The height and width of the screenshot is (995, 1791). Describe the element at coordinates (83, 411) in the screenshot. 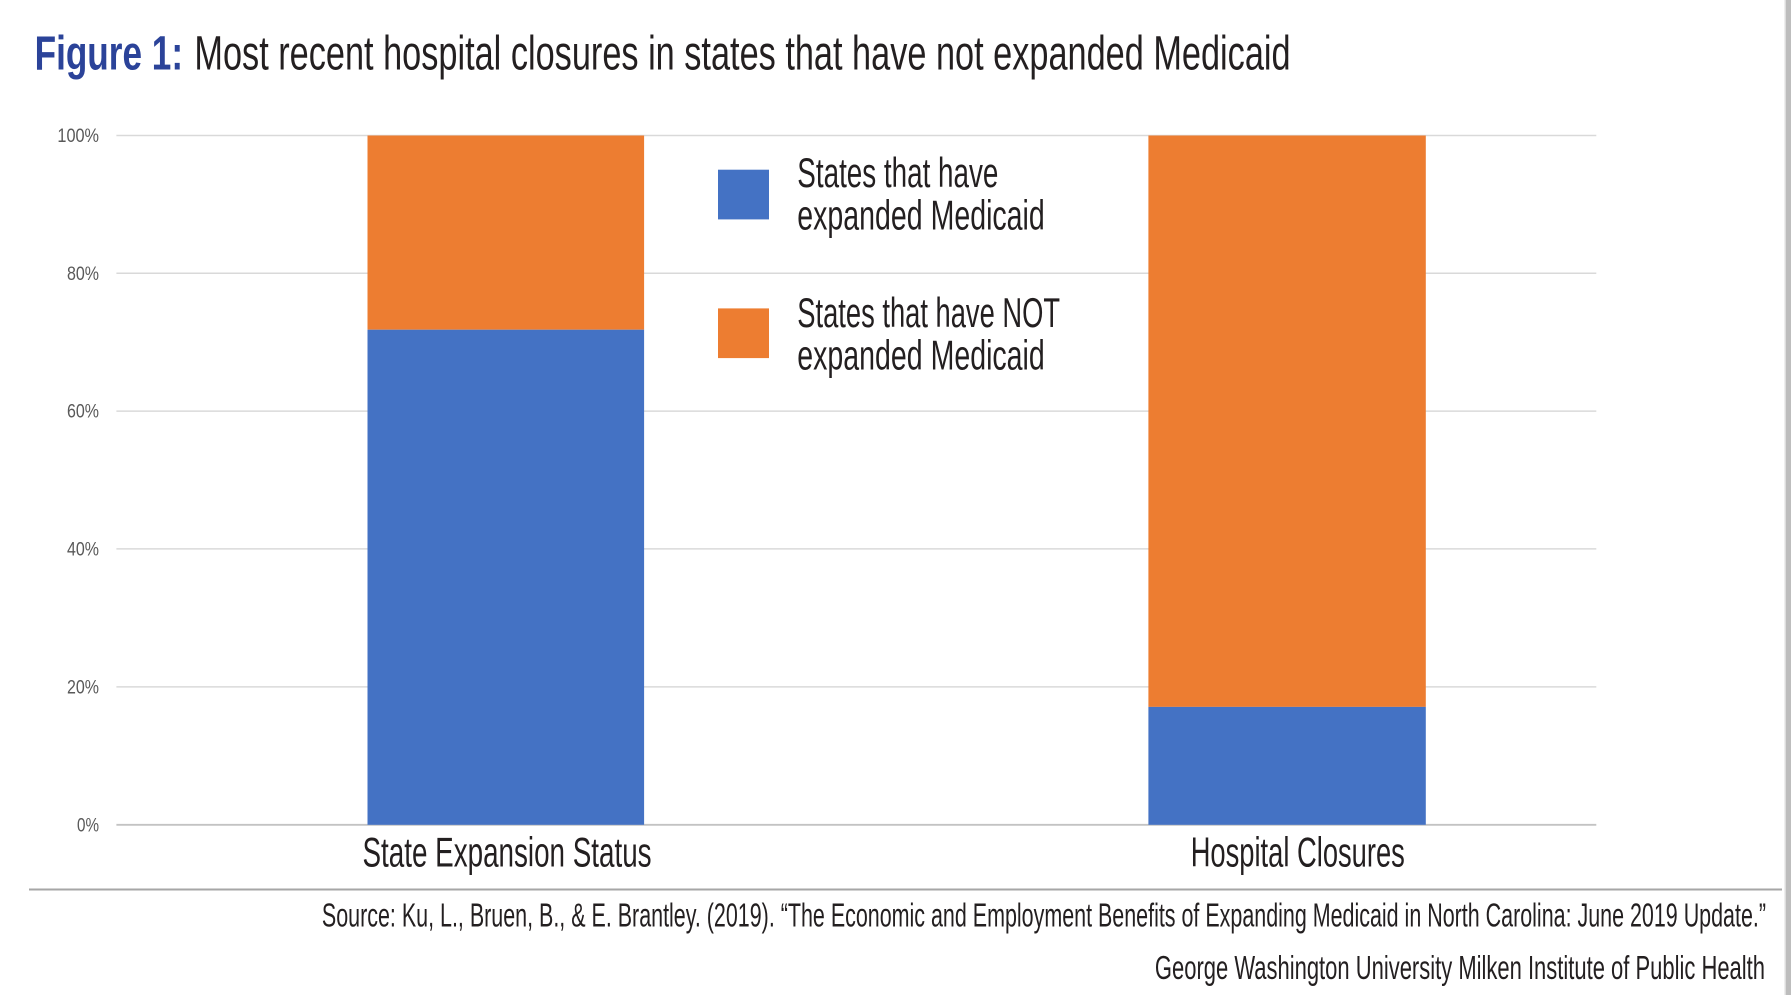

I see `svg-text: 60%` at that location.